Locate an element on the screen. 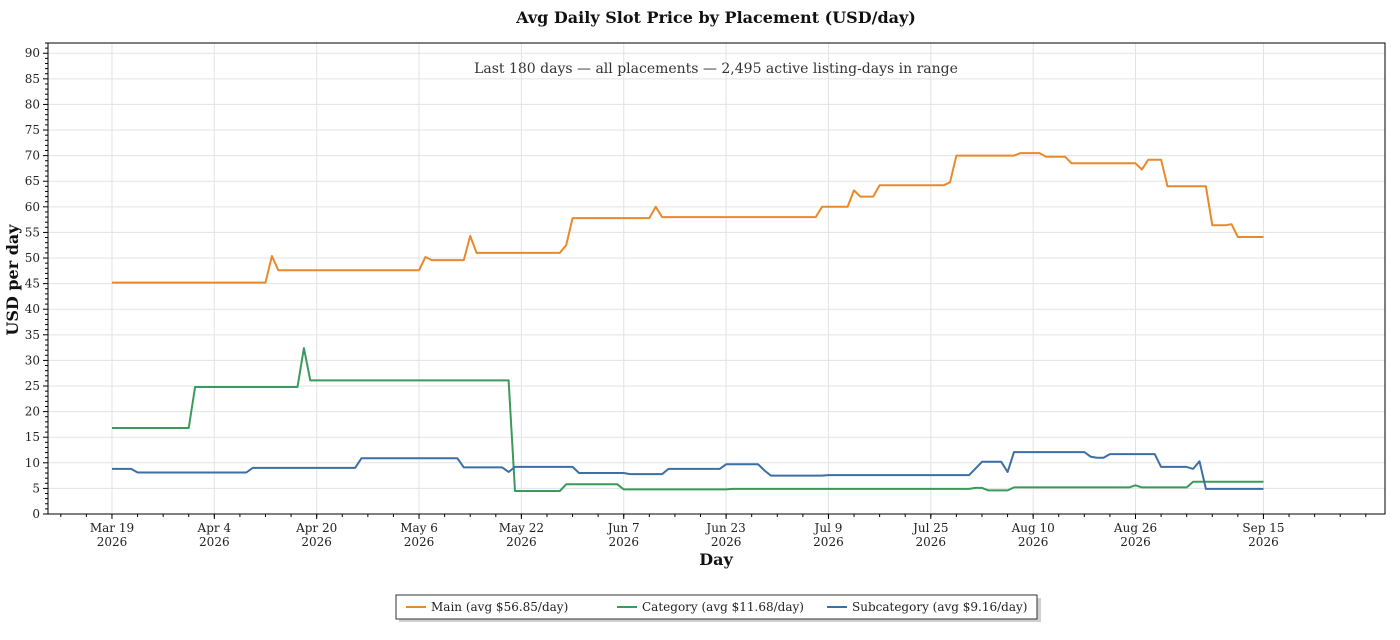 Image resolution: width=1400 pixels, height=640 pixels. y-tick-label: 35 is located at coordinates (32, 335).